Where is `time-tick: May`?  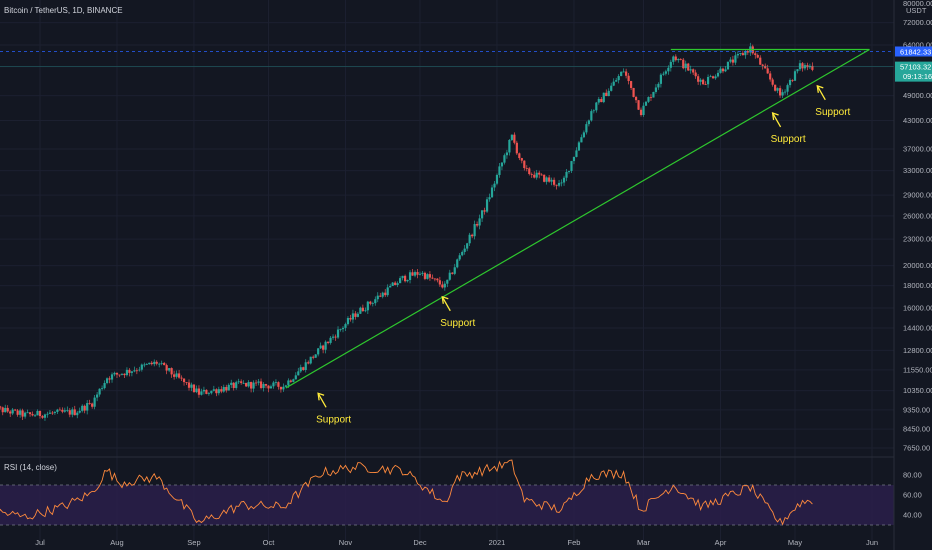
time-tick: May is located at coordinates (795, 542).